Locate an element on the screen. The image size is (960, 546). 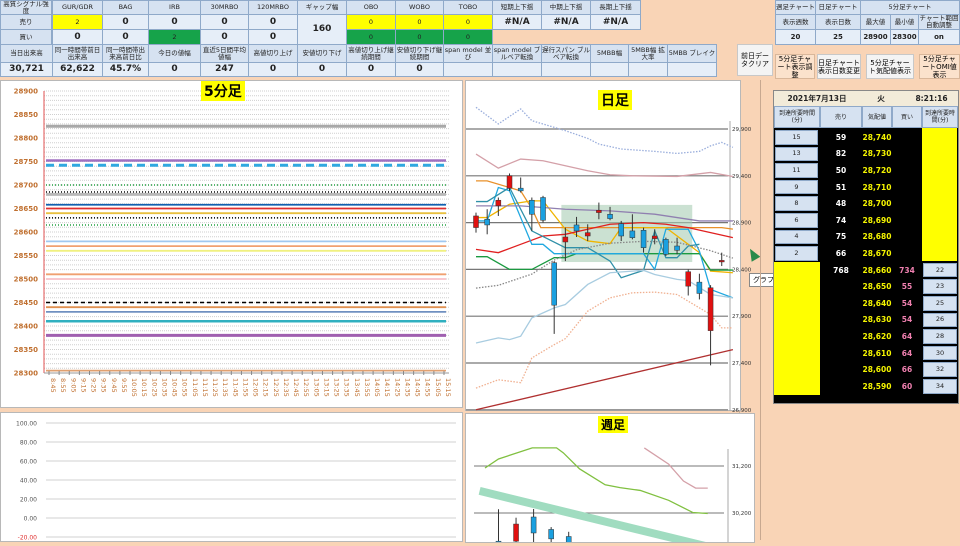
bid-quantity: 60 is located at coordinates (907, 386).